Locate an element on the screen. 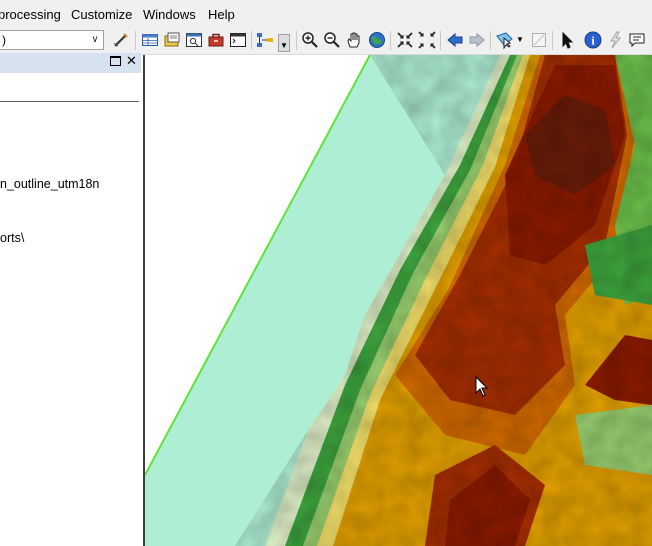 This screenshot has width=652, height=546. standard-toolbar: ) ∨ ▼ is located at coordinates (326, 41).